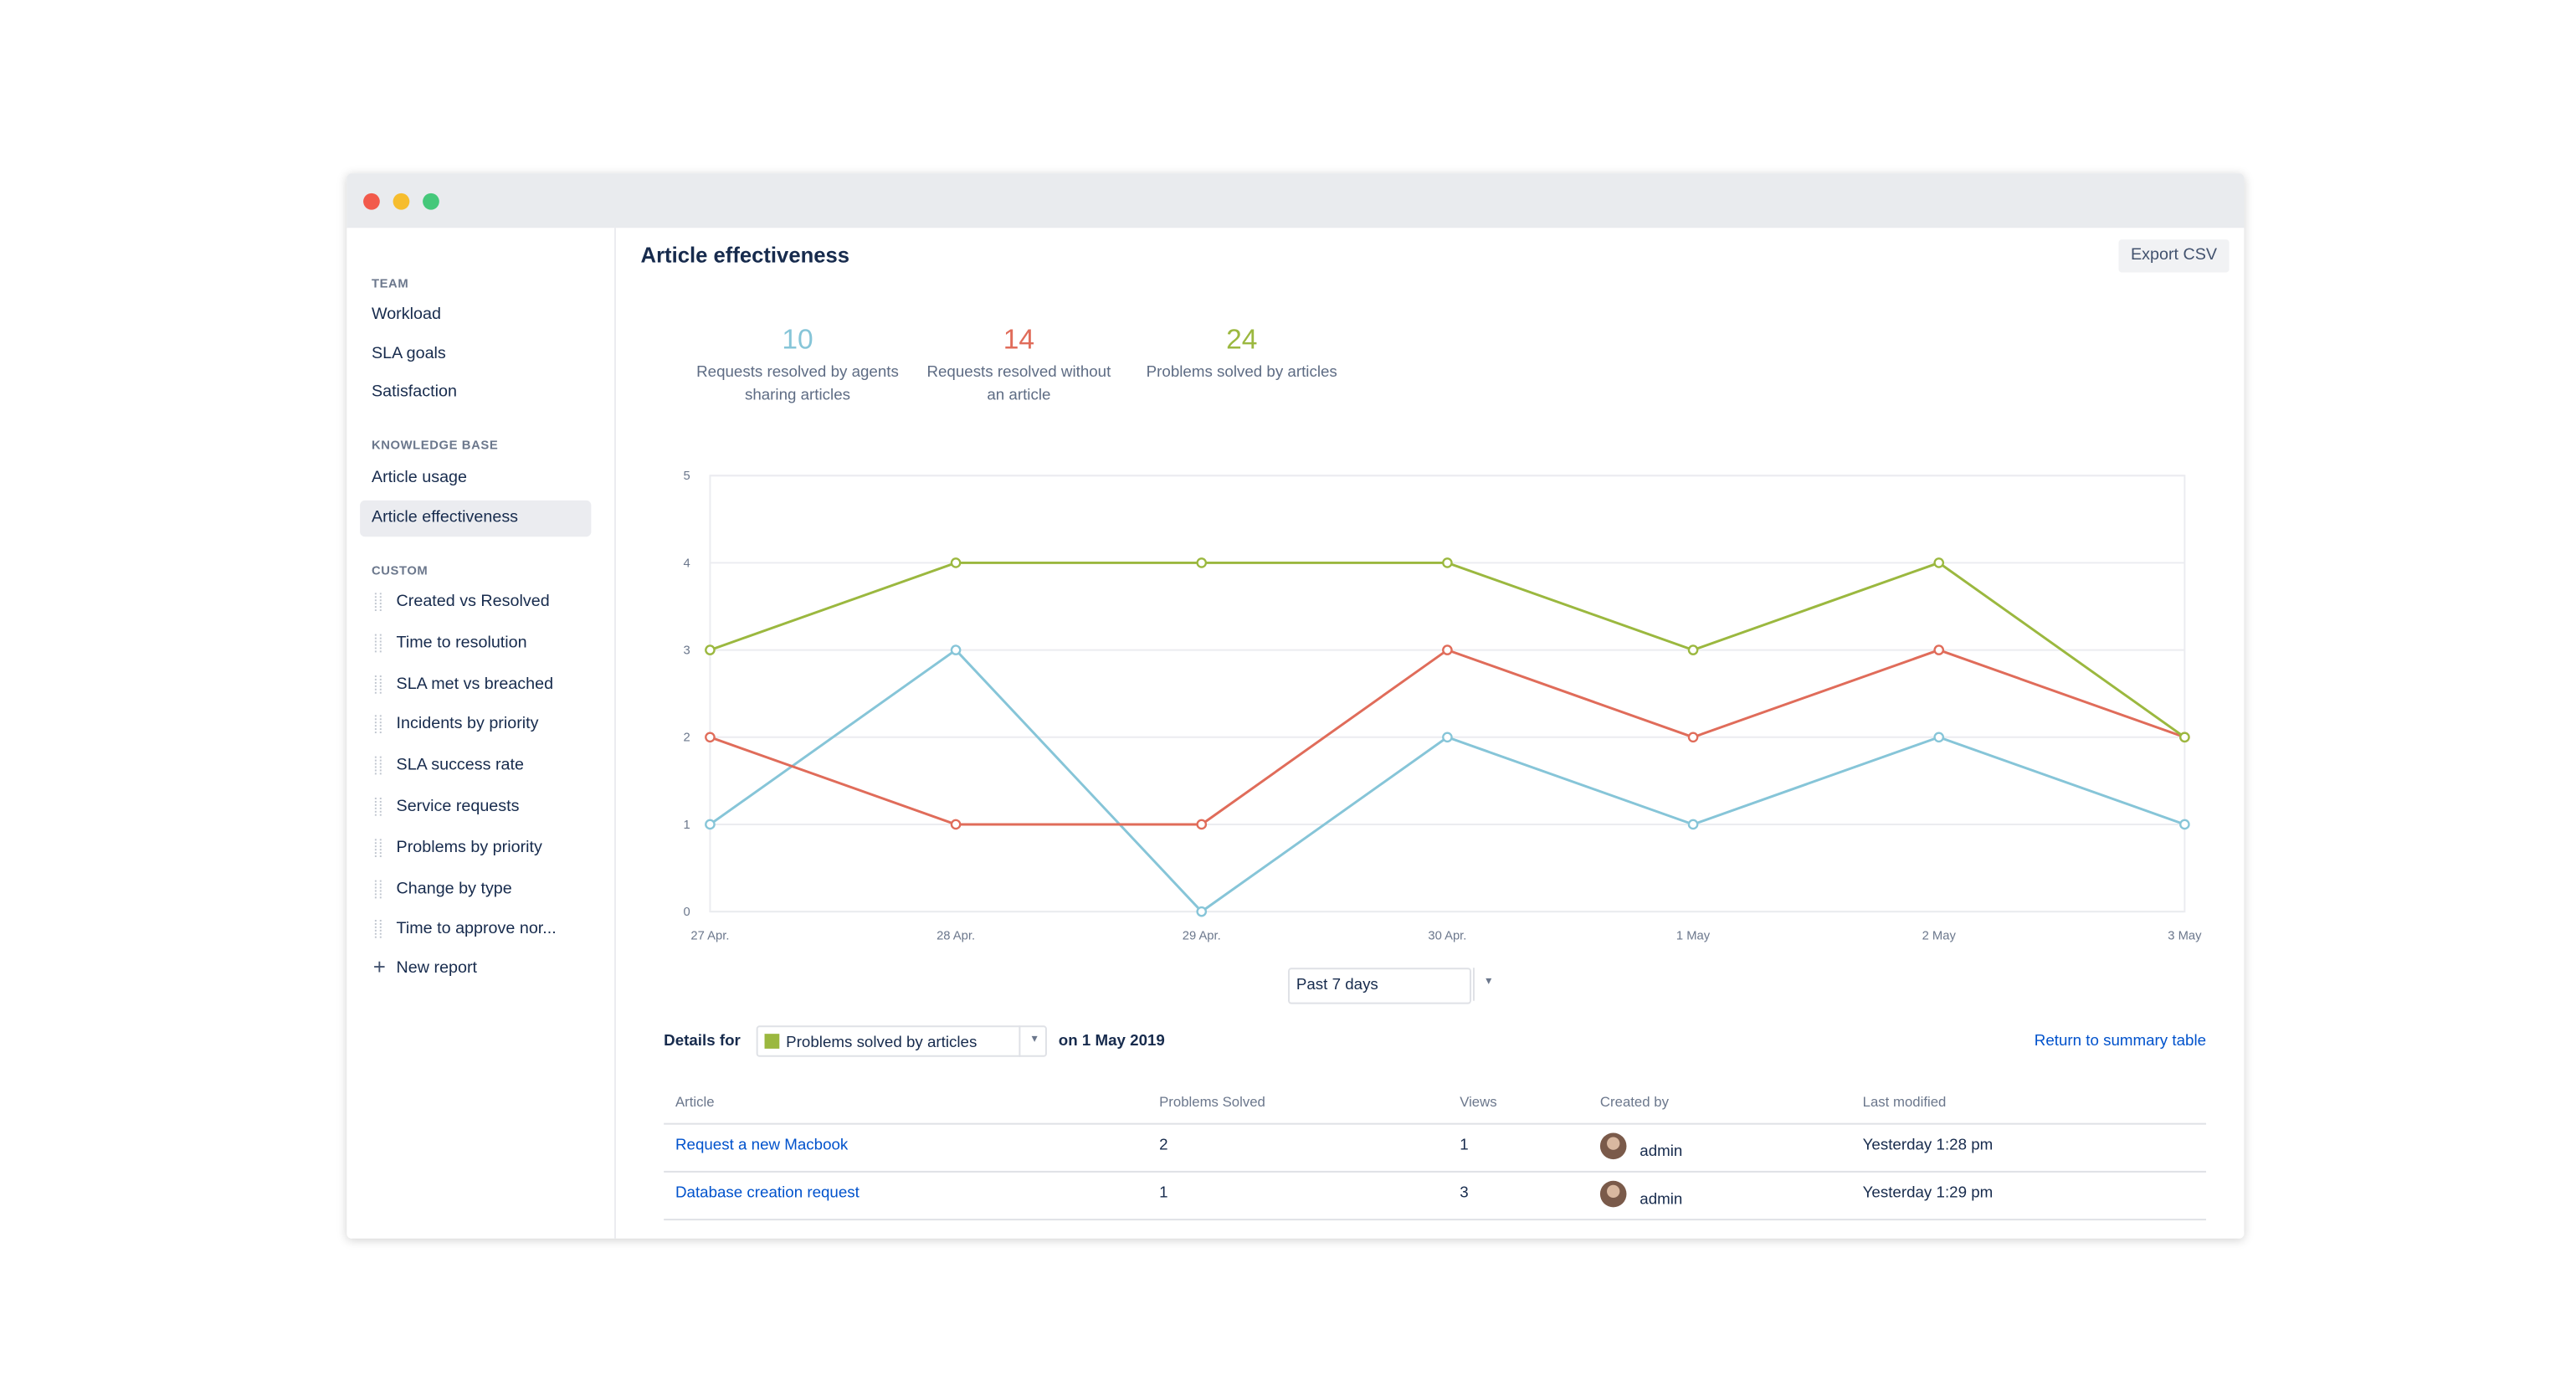 This screenshot has height=1376, width=2576. I want to click on page-title: Article effectiveness, so click(745, 255).